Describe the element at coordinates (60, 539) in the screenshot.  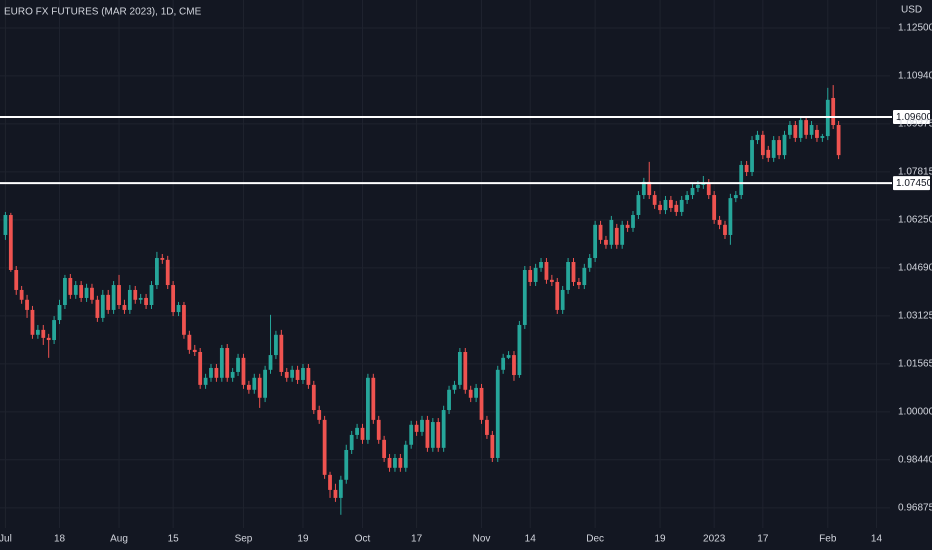
I see `x-tick-label: 18` at that location.